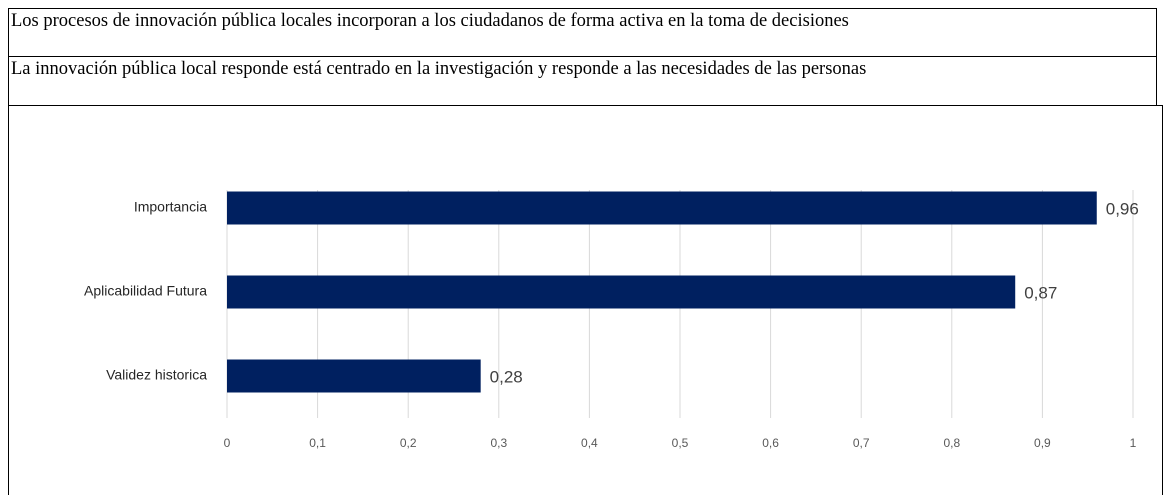  Describe the element at coordinates (861, 443) in the screenshot. I see `x-tick-label: 0,7` at that location.